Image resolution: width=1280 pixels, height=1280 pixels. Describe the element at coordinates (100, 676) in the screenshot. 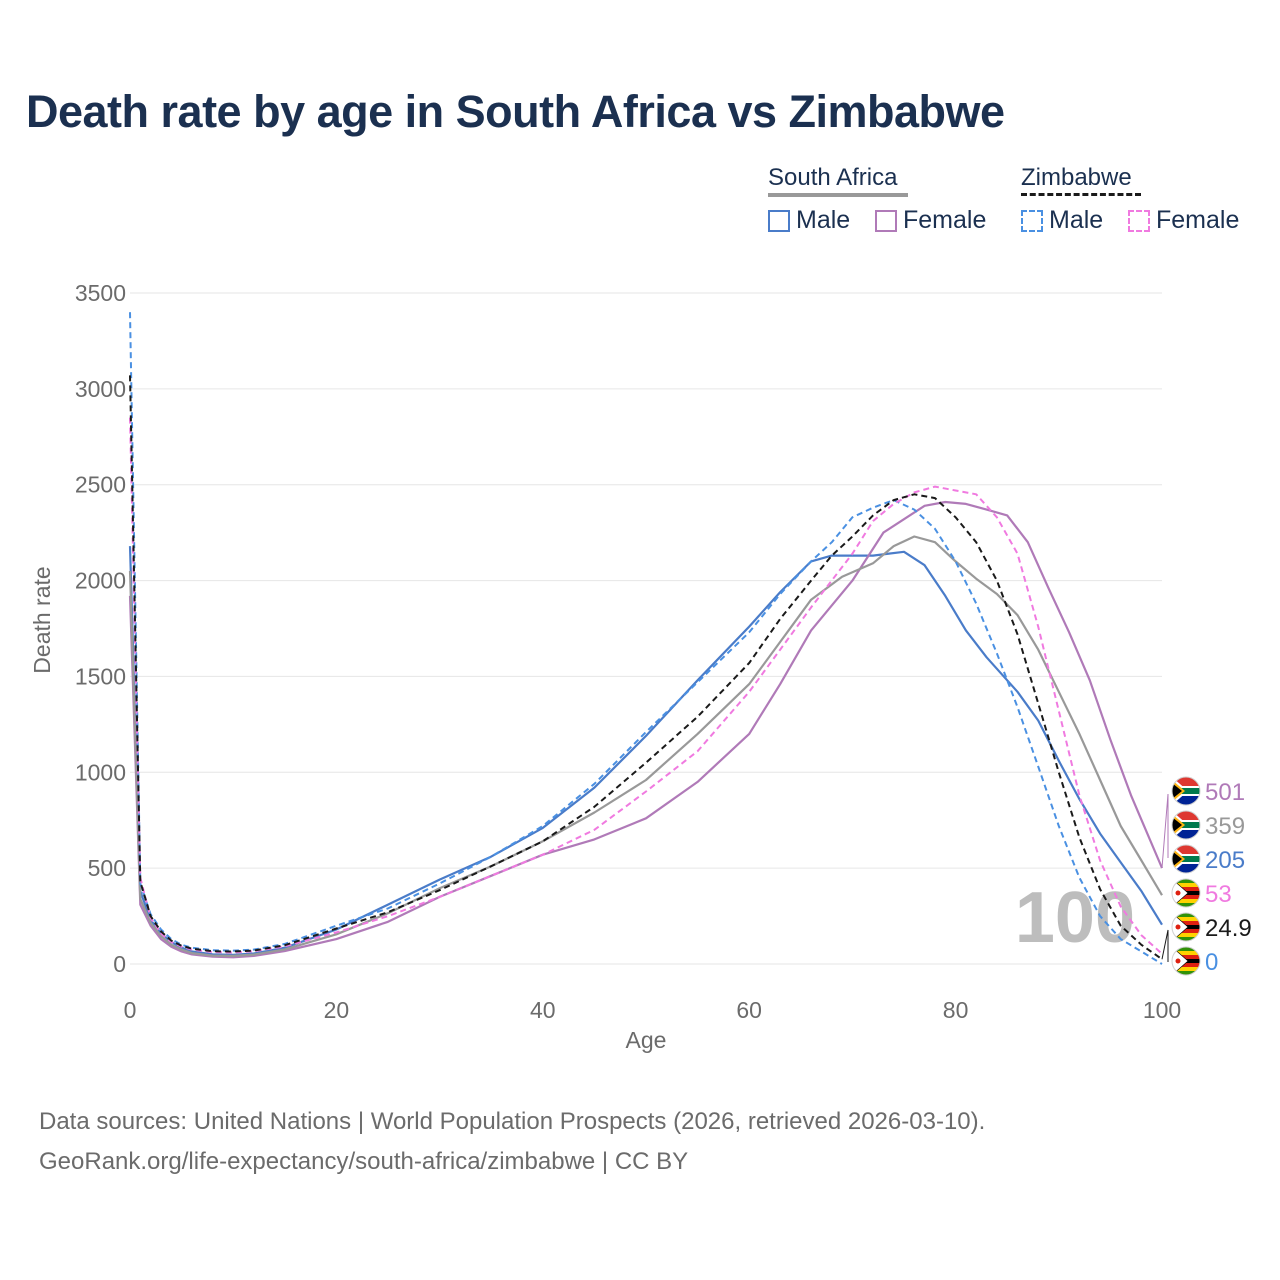

I see `y-tick-label: 1500` at that location.